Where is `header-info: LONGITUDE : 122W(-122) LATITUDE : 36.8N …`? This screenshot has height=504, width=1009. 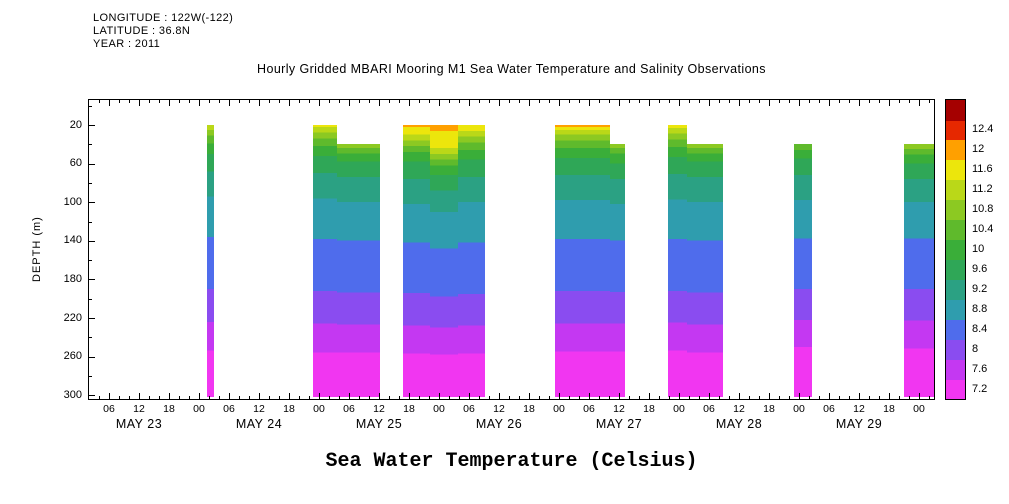 header-info: LONGITUDE : 122W(-122) LATITUDE : 36.8N … is located at coordinates (163, 31).